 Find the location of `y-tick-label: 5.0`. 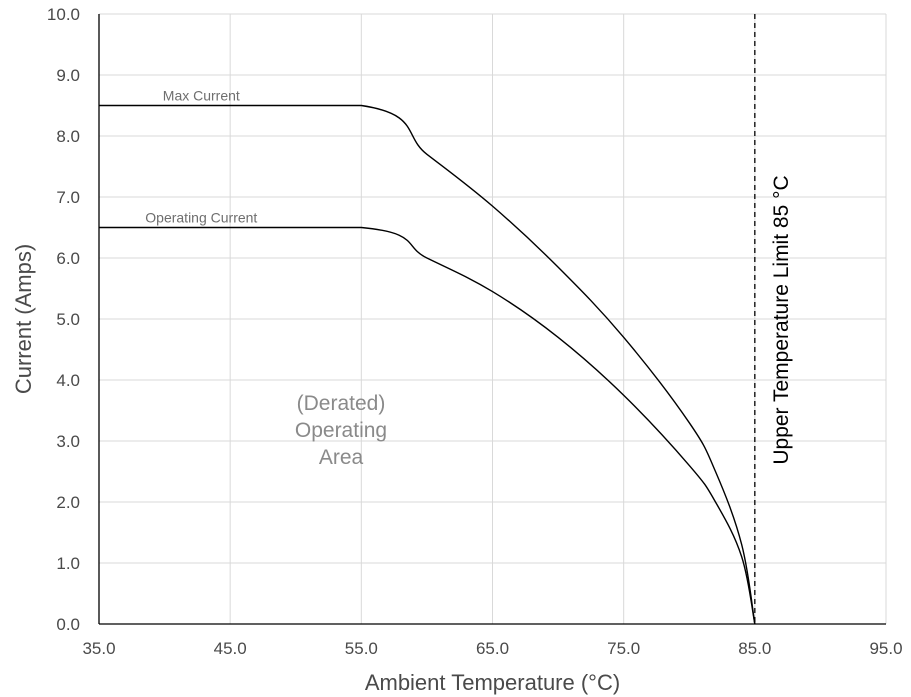

y-tick-label: 5.0 is located at coordinates (68, 319).